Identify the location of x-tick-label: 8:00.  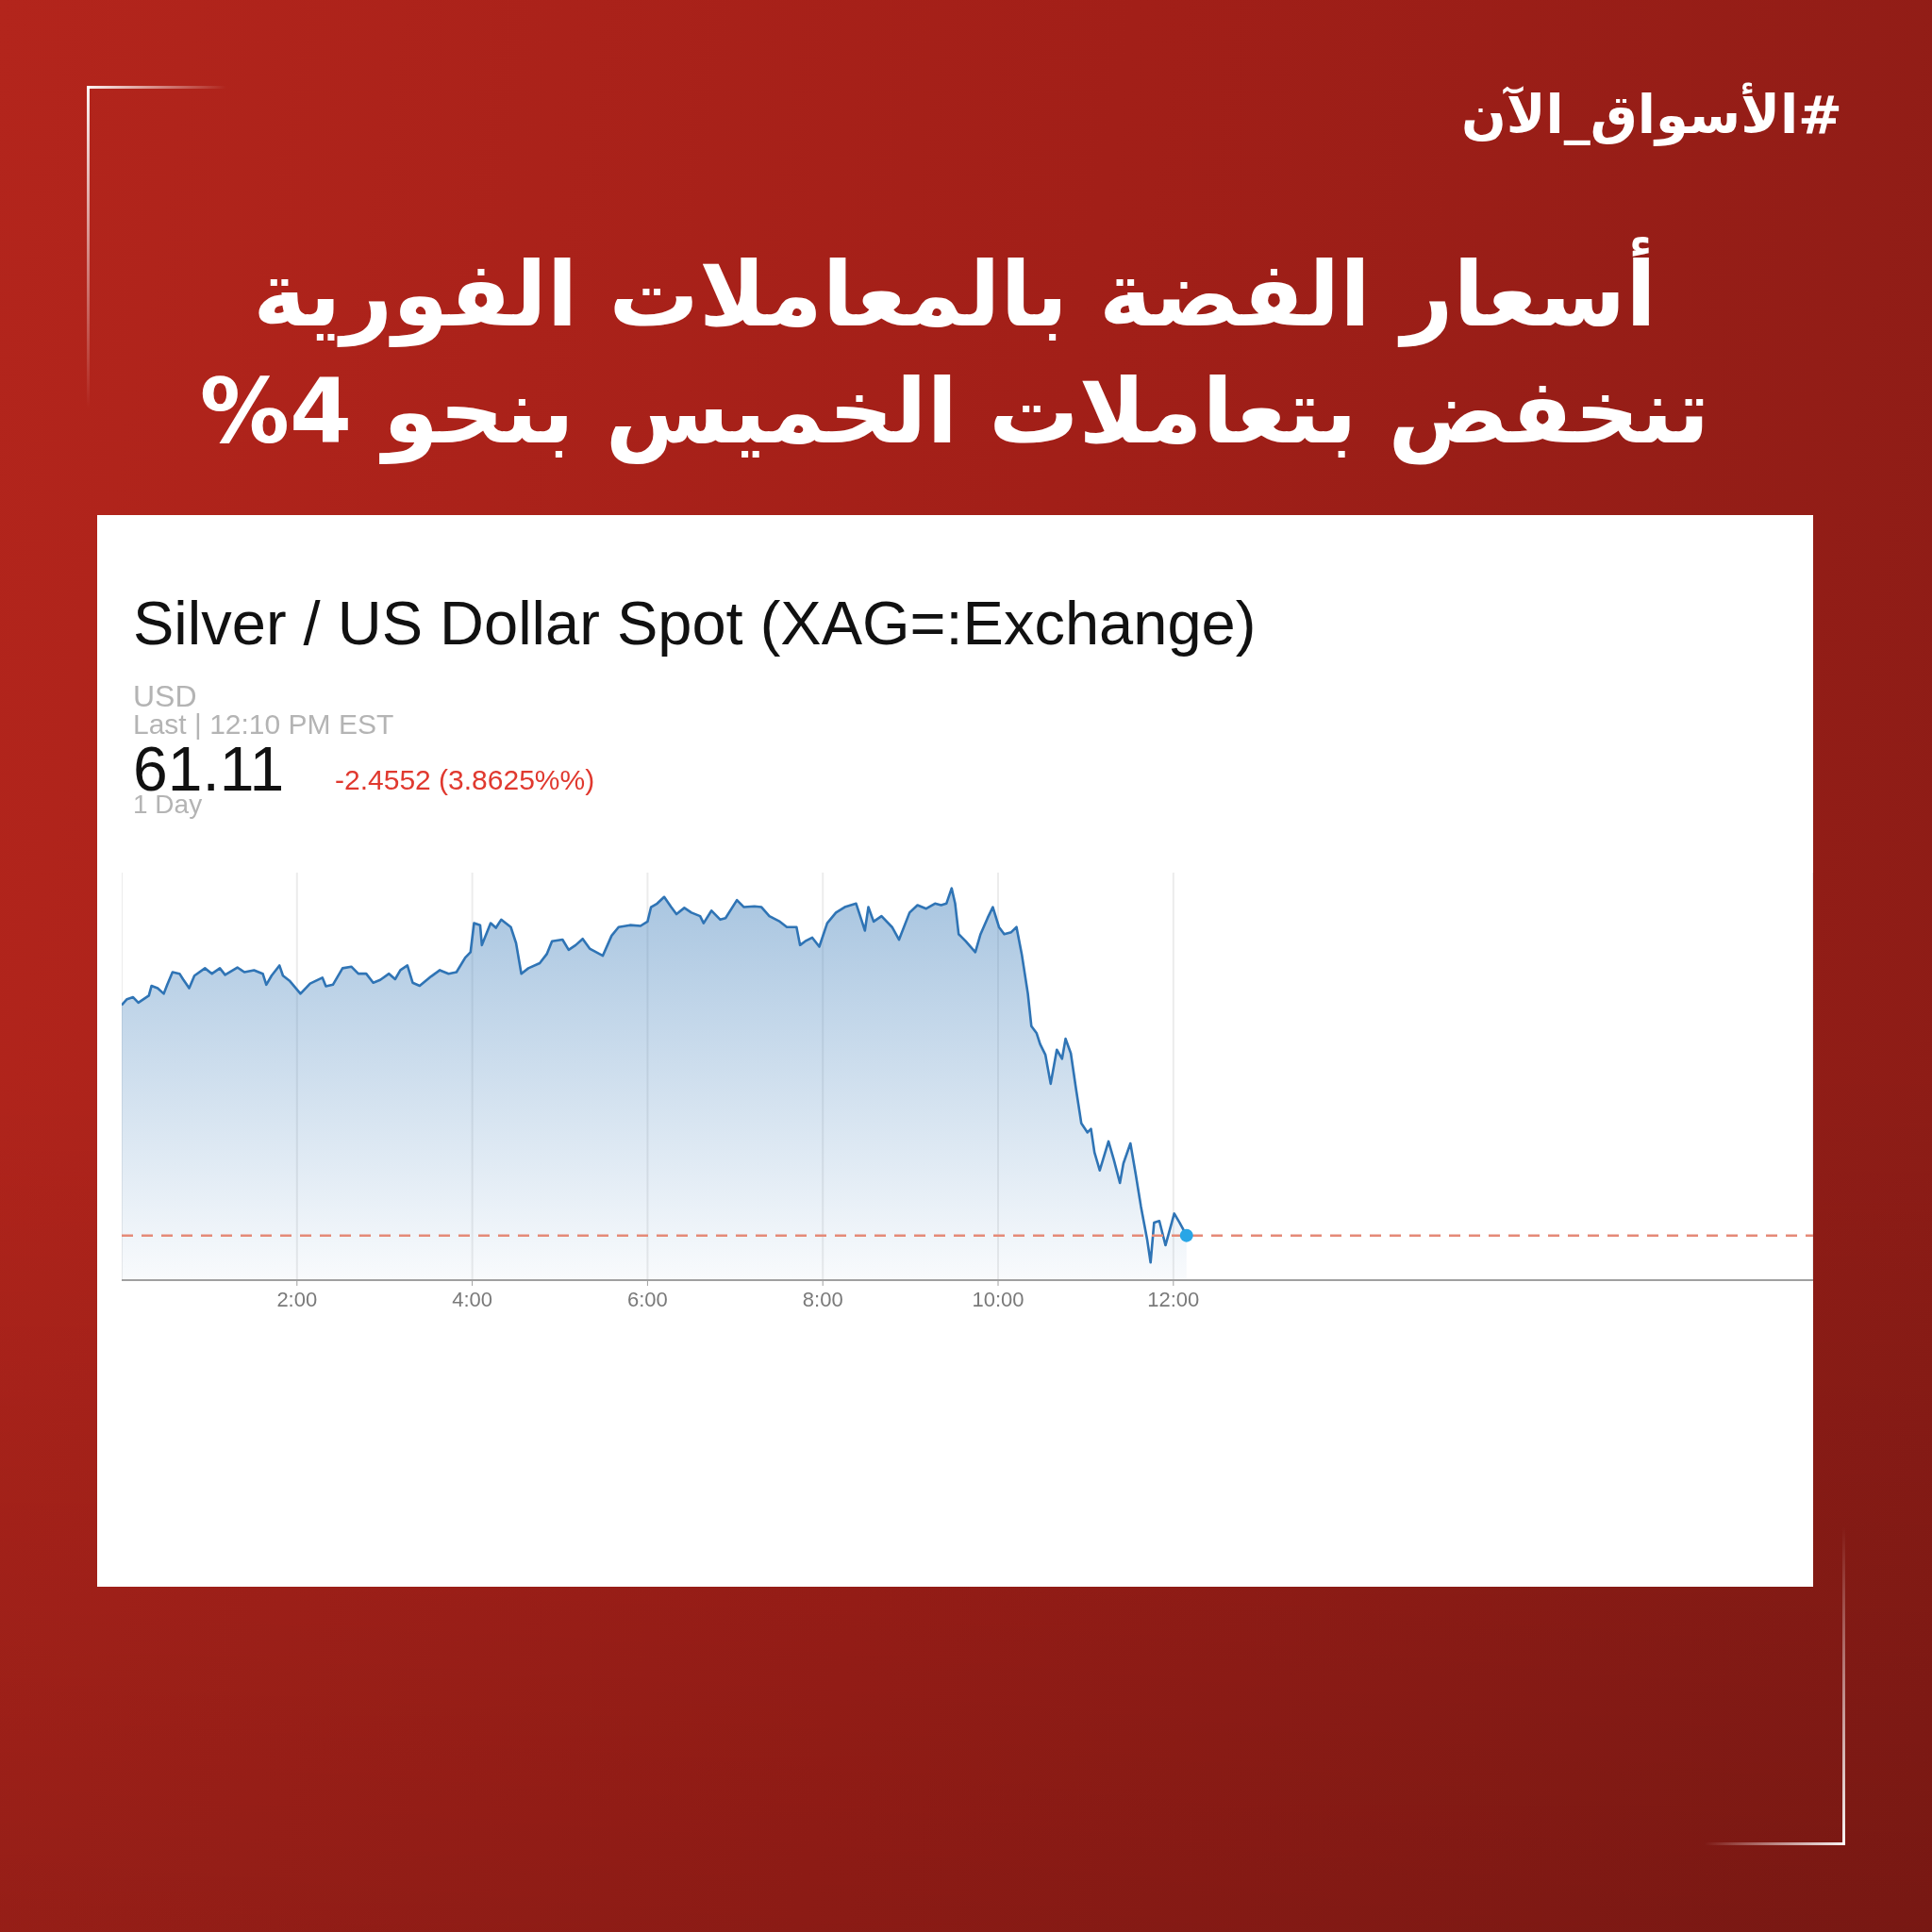
(822, 1299).